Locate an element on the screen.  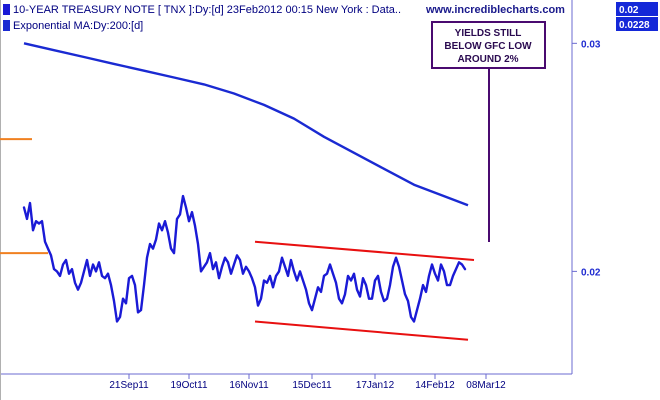
annotation-line-3: AROUND 2% is located at coordinates (487, 59).